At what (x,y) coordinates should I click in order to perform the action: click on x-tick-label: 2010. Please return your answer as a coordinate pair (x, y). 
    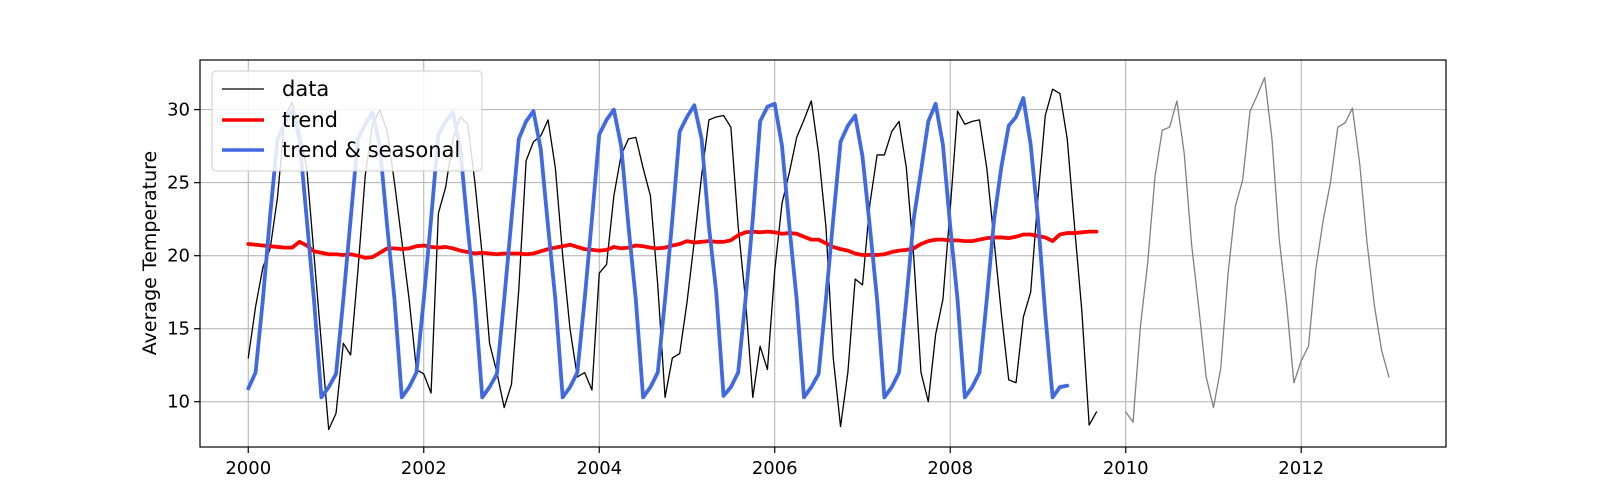
    Looking at the image, I should click on (1126, 468).